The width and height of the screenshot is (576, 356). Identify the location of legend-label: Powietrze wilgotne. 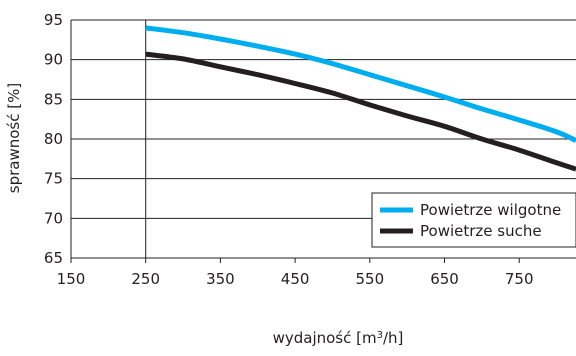
(490, 210).